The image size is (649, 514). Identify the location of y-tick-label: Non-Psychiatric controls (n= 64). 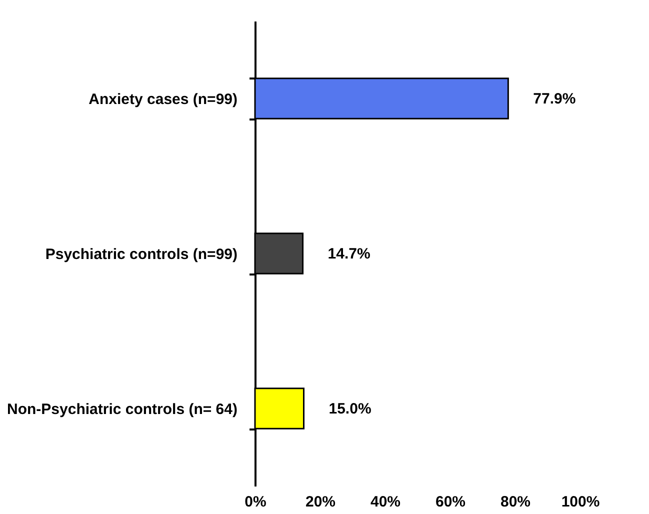
(122, 409).